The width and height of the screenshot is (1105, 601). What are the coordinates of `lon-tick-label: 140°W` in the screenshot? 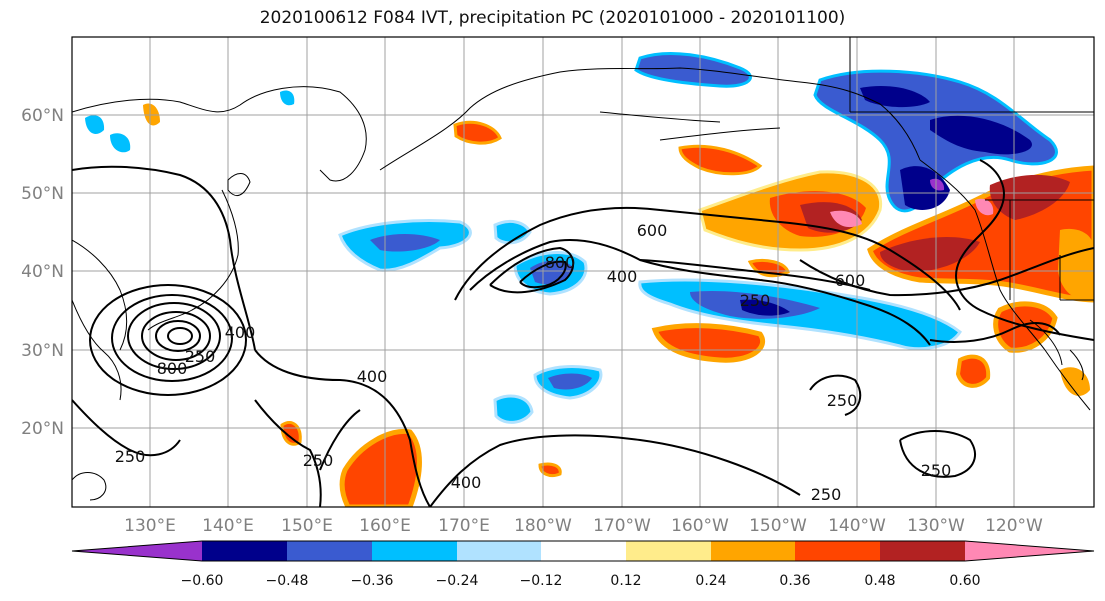 It's located at (857, 526).